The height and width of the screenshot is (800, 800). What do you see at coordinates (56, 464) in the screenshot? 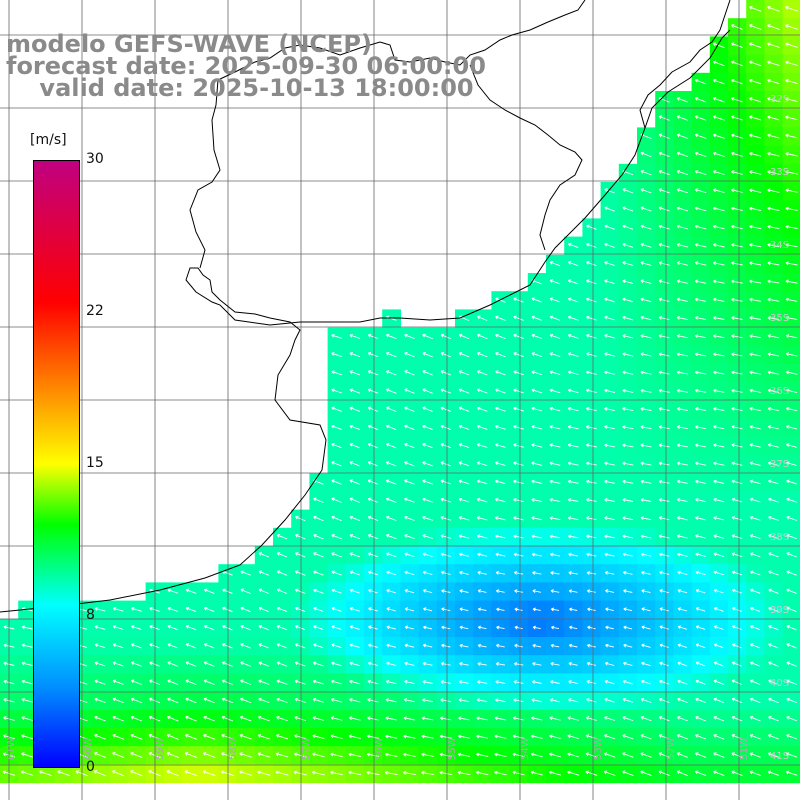
I see `colorbar` at bounding box center [56, 464].